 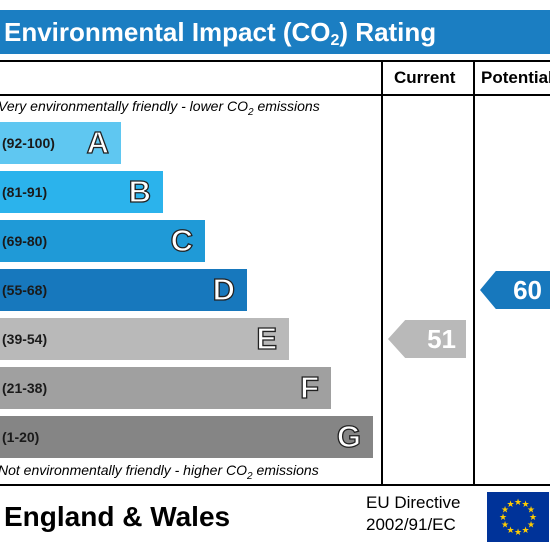 I want to click on bottom-note-end: emissions, so click(x=285, y=470).